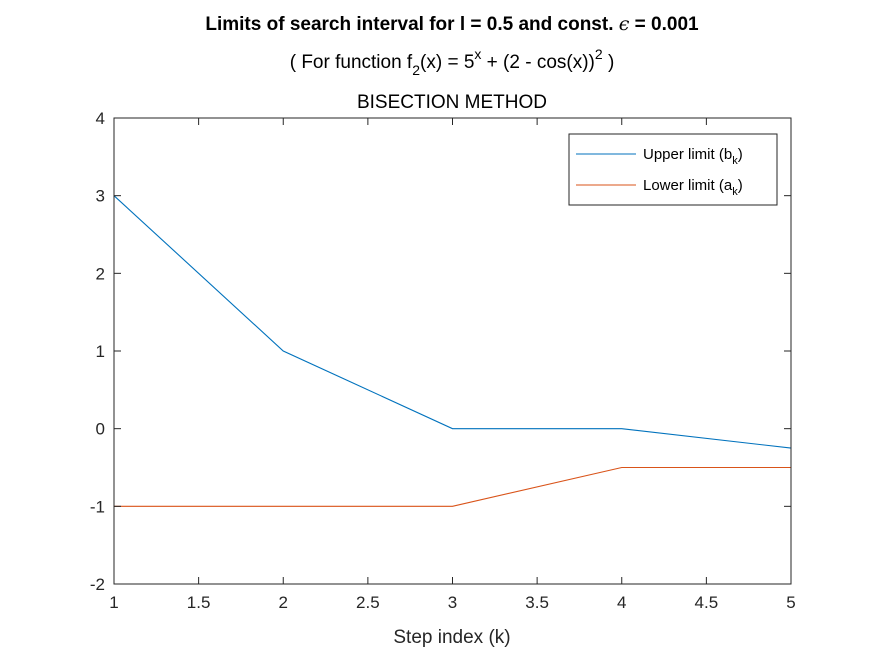  I want to click on legend: Upper limit (bk) Lower limit (ak), so click(673, 169).